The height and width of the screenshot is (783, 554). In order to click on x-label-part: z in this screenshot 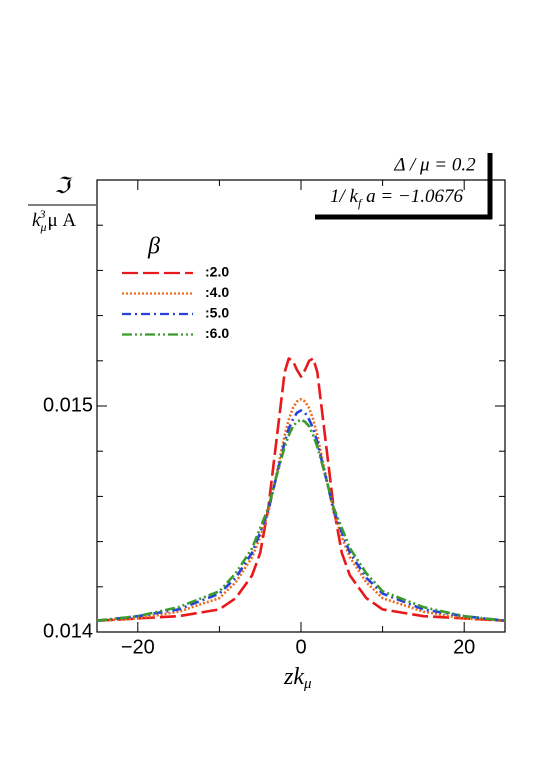, I will do `click(288, 677)`.